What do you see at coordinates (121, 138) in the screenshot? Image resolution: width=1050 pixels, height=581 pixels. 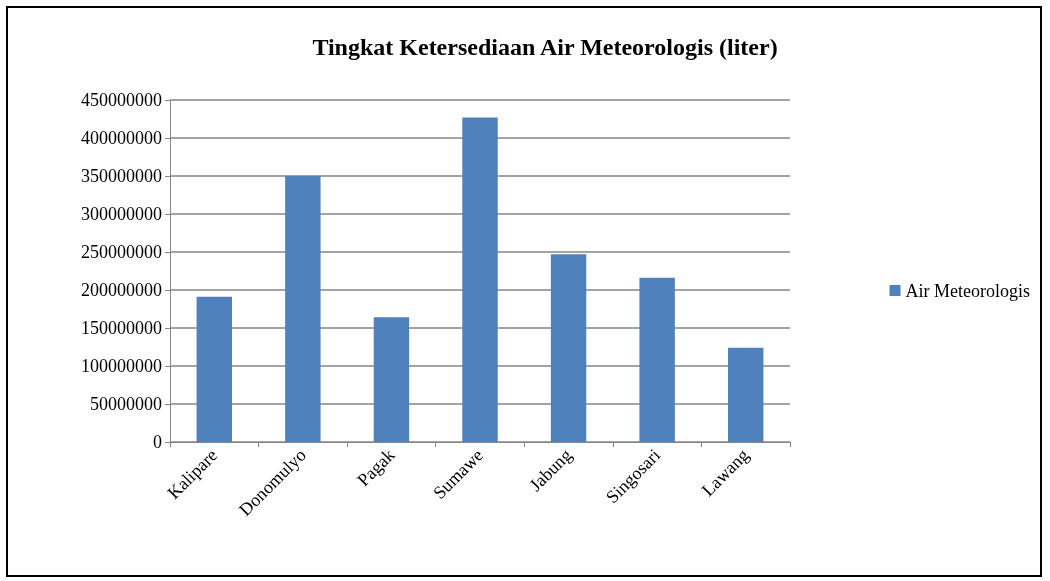 I see `y-tick-label: 400000000` at bounding box center [121, 138].